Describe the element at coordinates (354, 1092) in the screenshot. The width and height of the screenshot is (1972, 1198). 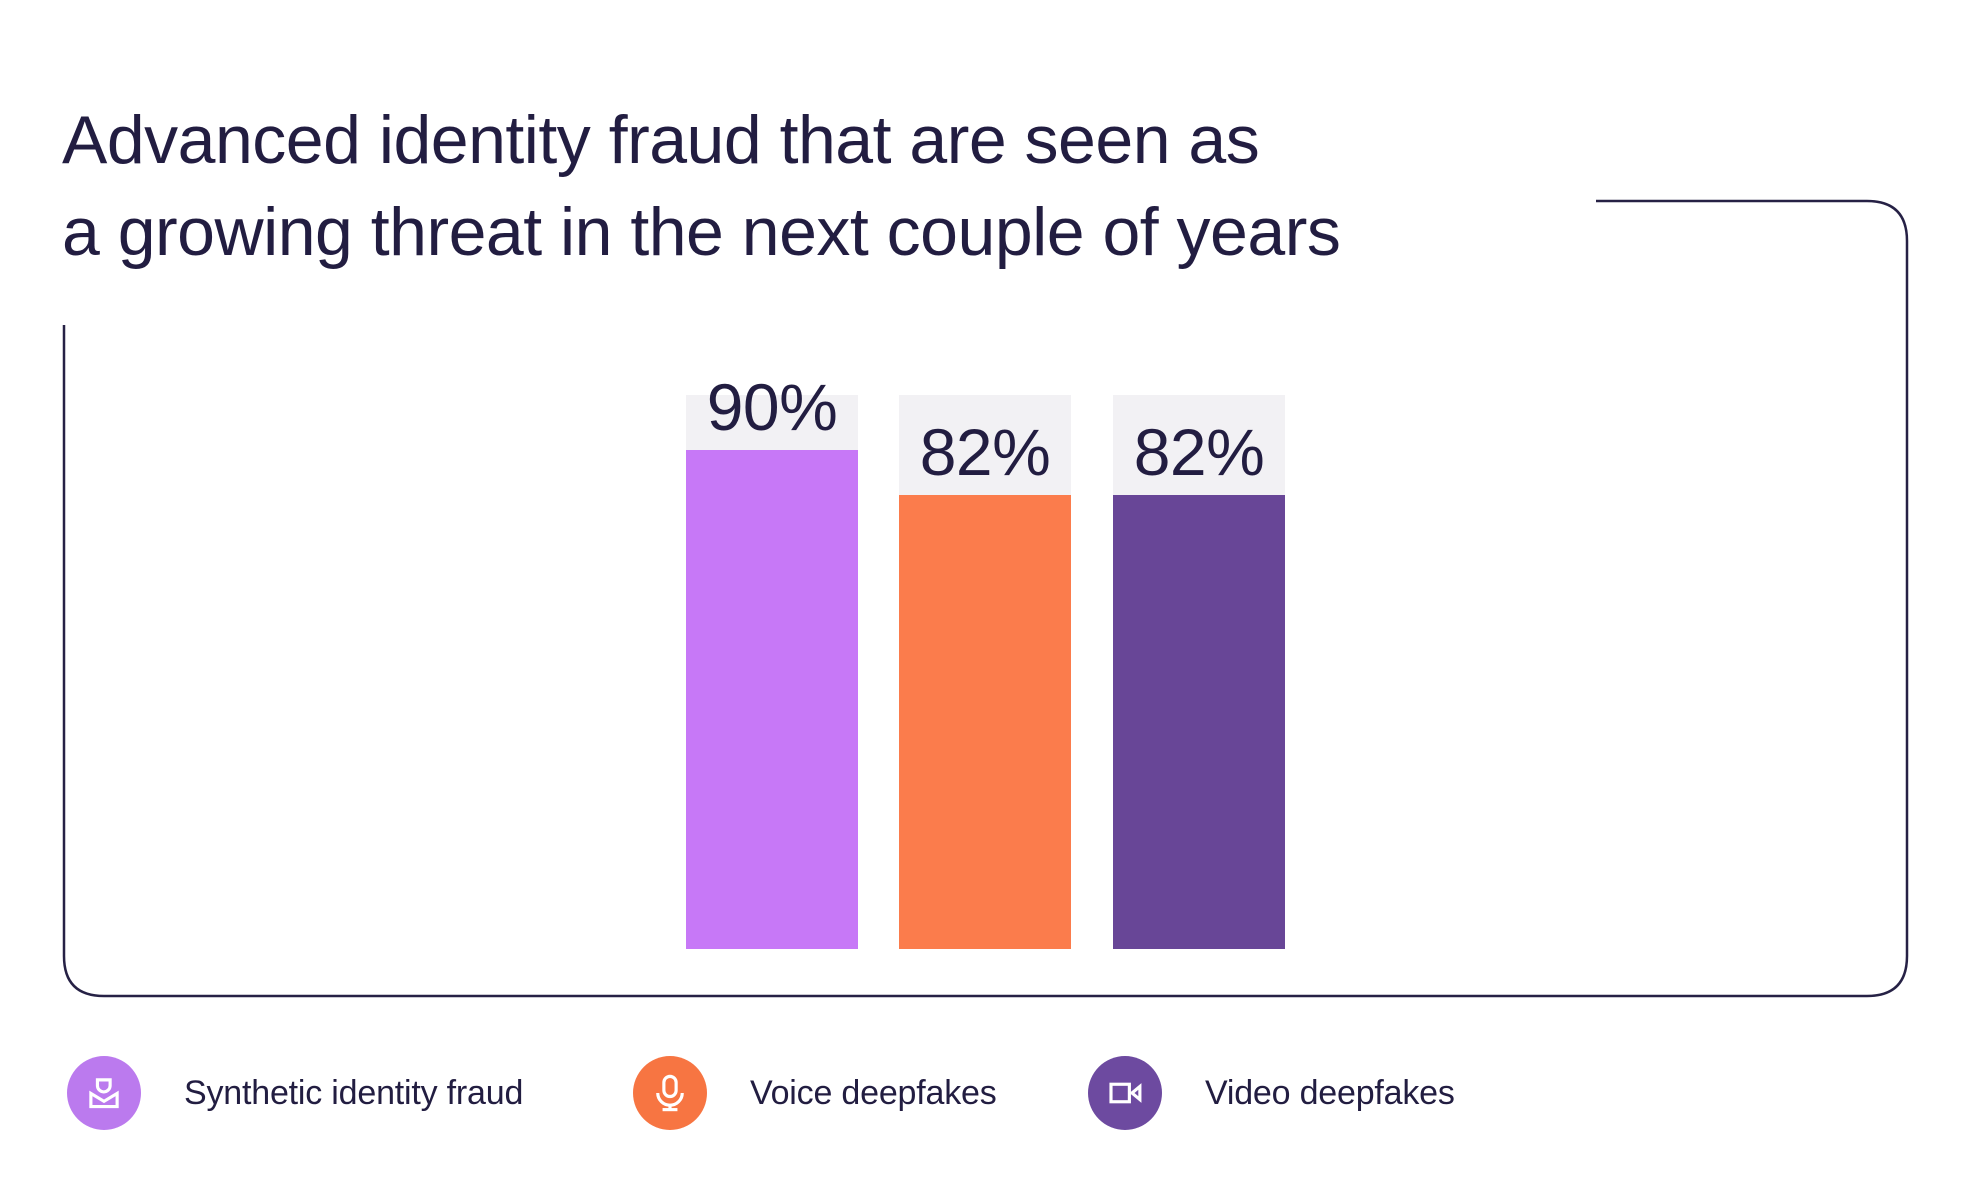
I see `legend-label: Synthetic identity fraud` at that location.